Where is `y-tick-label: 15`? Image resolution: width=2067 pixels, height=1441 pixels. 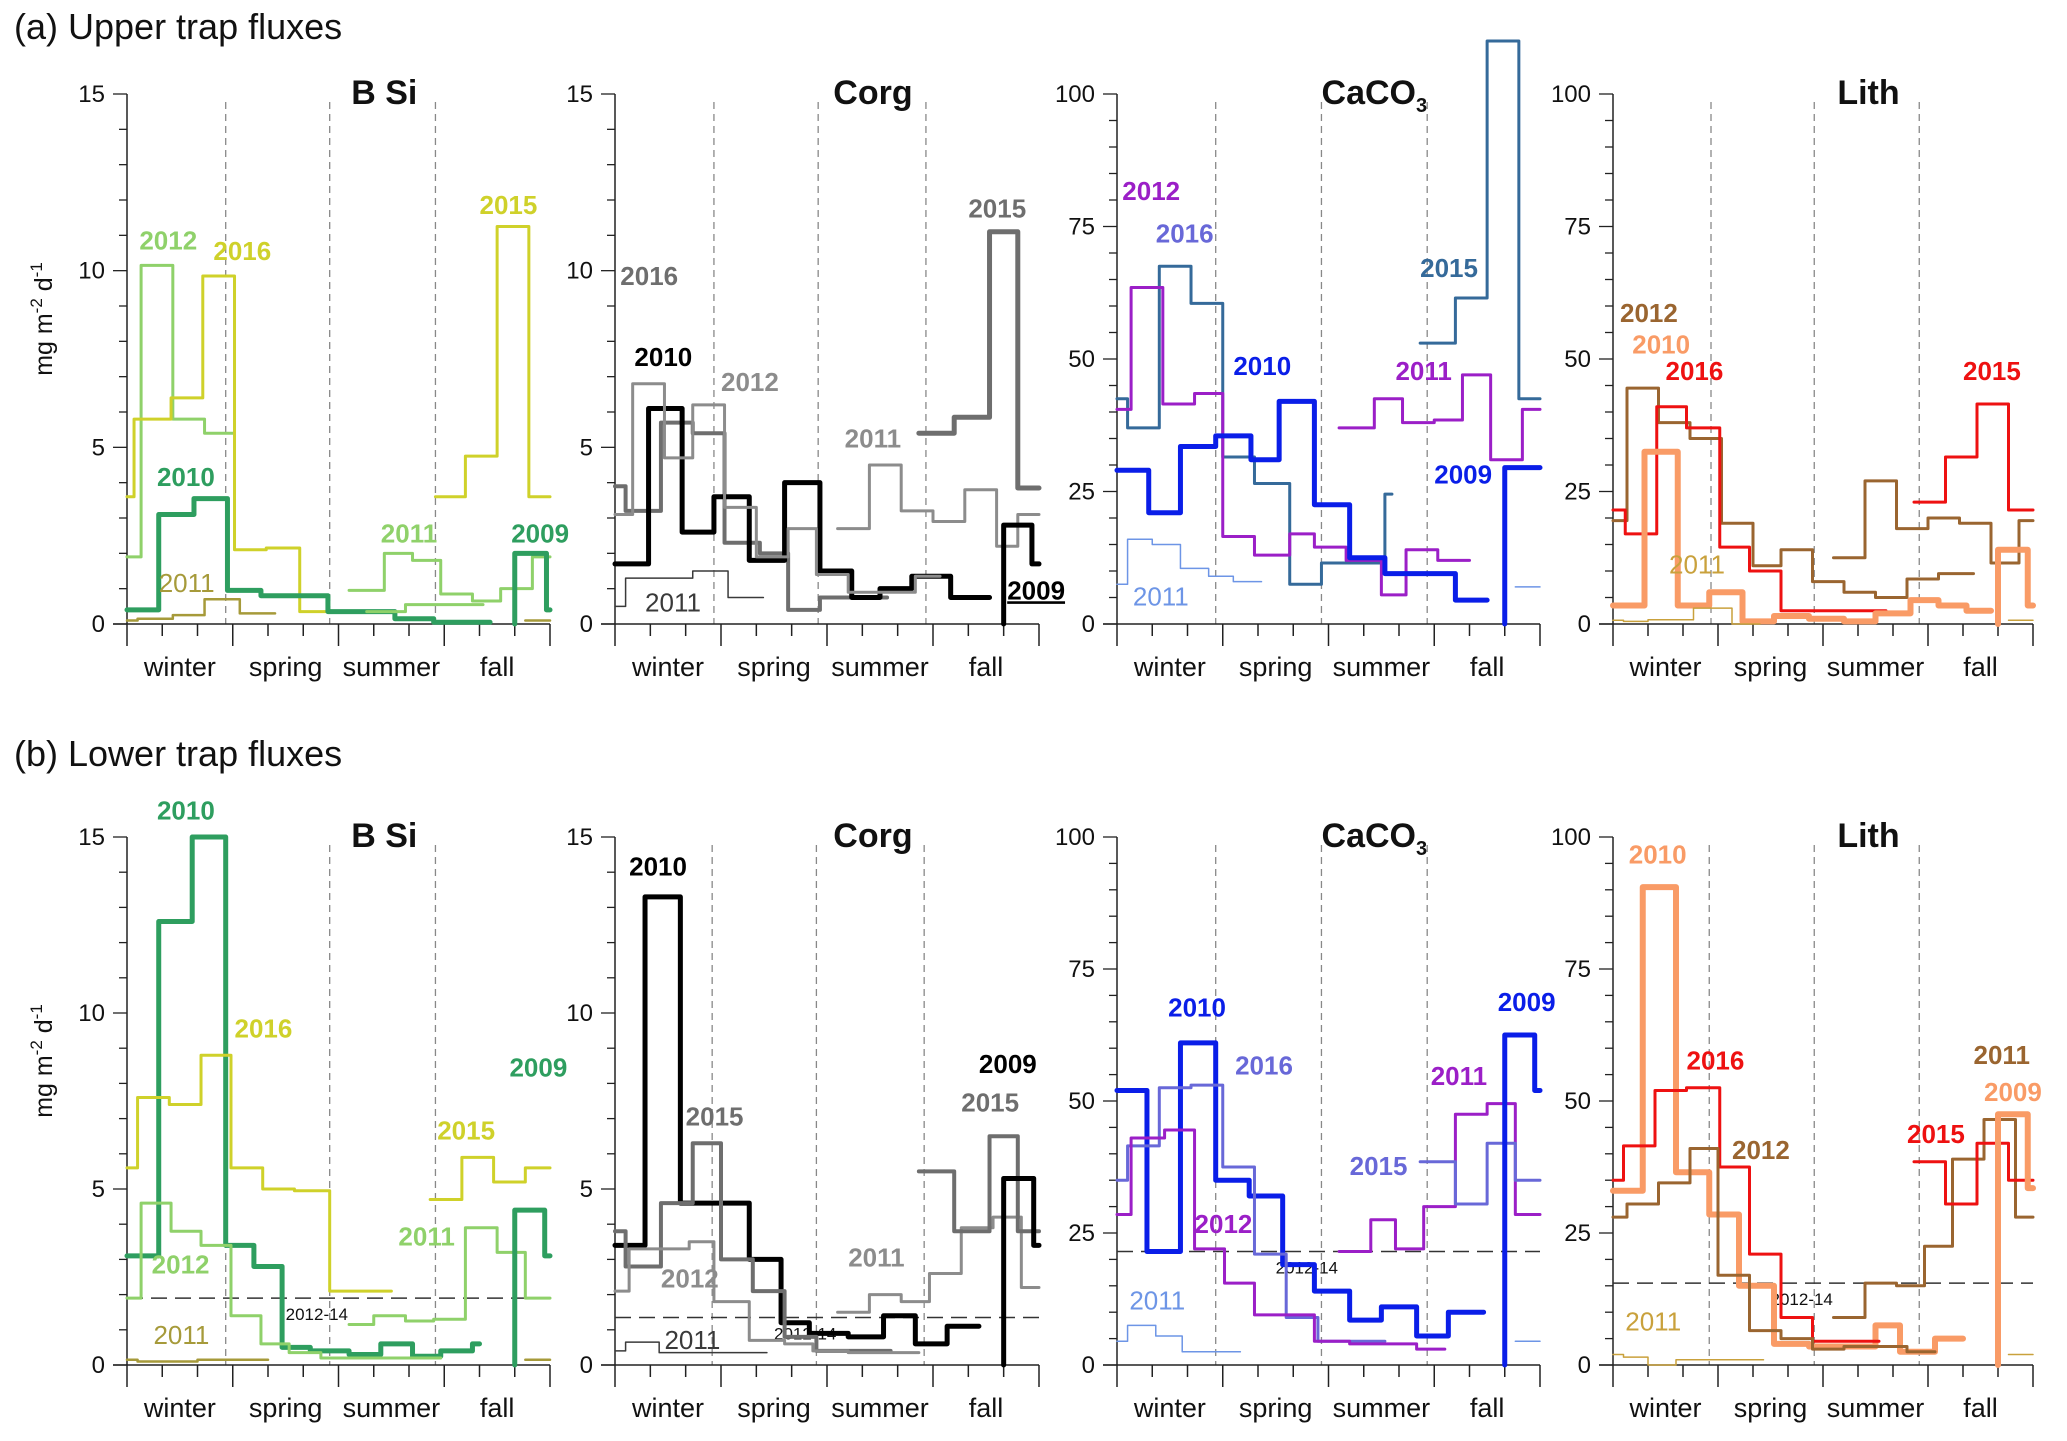
y-tick-label: 15 is located at coordinates (579, 837).